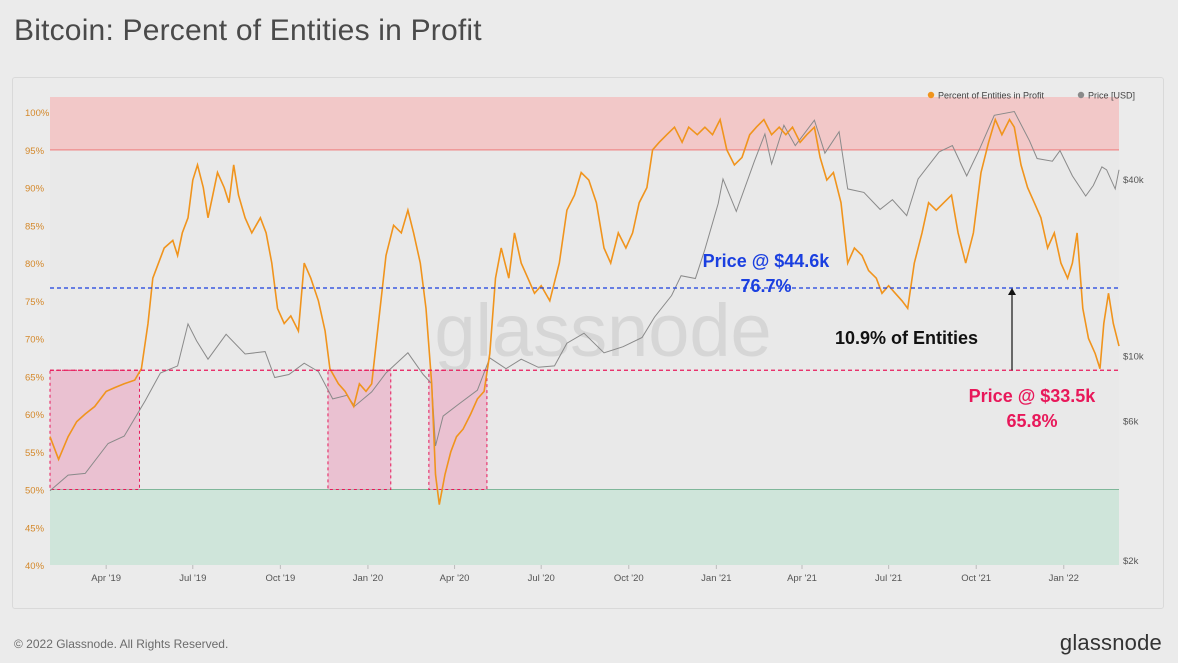 Image resolution: width=1178 pixels, height=663 pixels. What do you see at coordinates (35, 528) in the screenshot?
I see `y-tick-label: 45%` at bounding box center [35, 528].